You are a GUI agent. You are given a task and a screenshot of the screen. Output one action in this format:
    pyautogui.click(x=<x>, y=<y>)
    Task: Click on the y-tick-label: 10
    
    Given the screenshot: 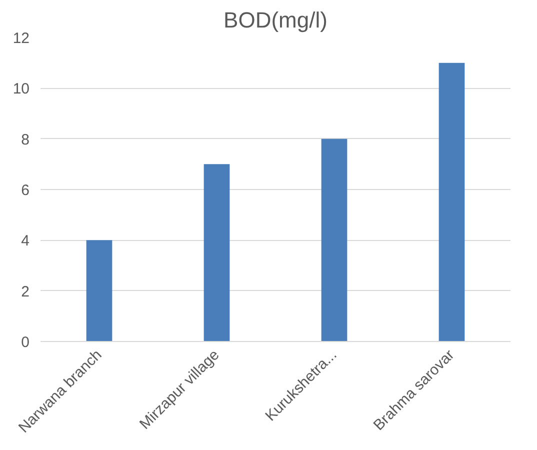 What is the action you would take?
    pyautogui.click(x=21, y=89)
    